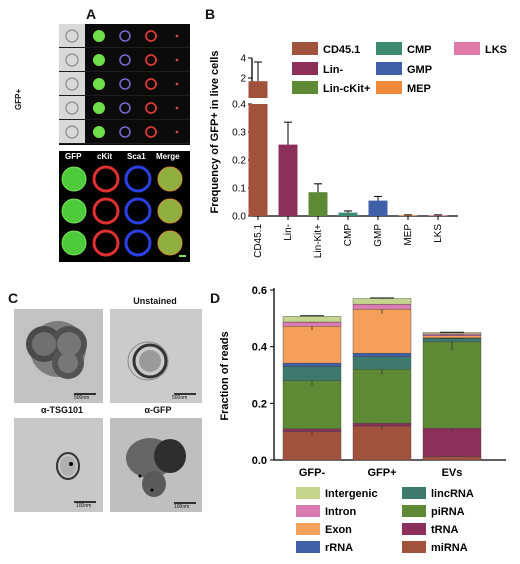 The height and width of the screenshot is (564, 520). Describe the element at coordinates (73, 156) in the screenshot. I see `channel-label-gfp: GFP` at that location.